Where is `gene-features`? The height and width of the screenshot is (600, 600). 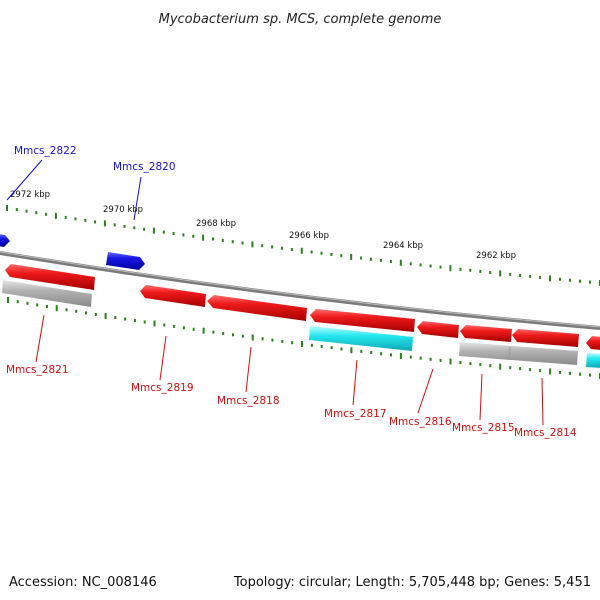 gene-features is located at coordinates (290, 322).